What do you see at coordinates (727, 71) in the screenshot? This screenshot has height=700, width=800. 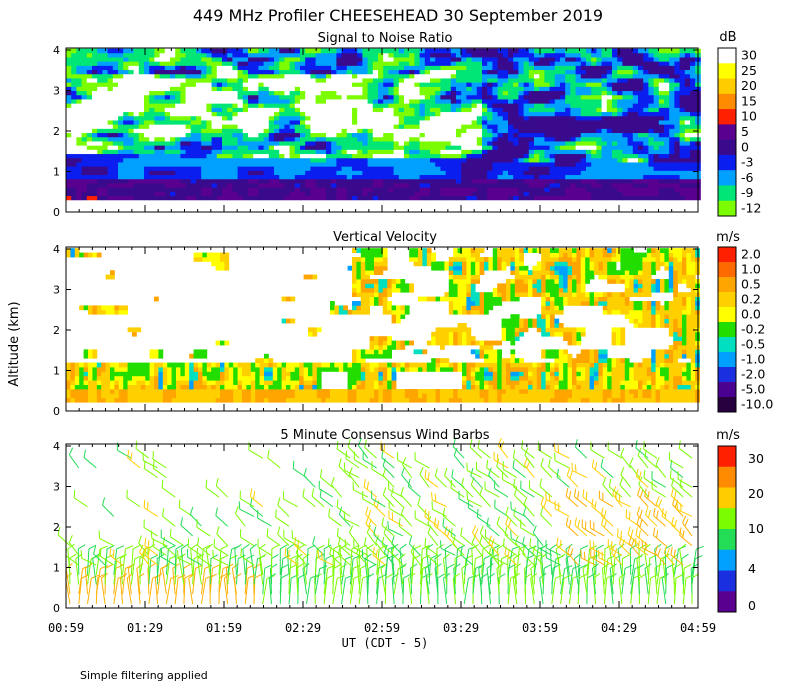 I see `colorbar-swatch` at bounding box center [727, 71].